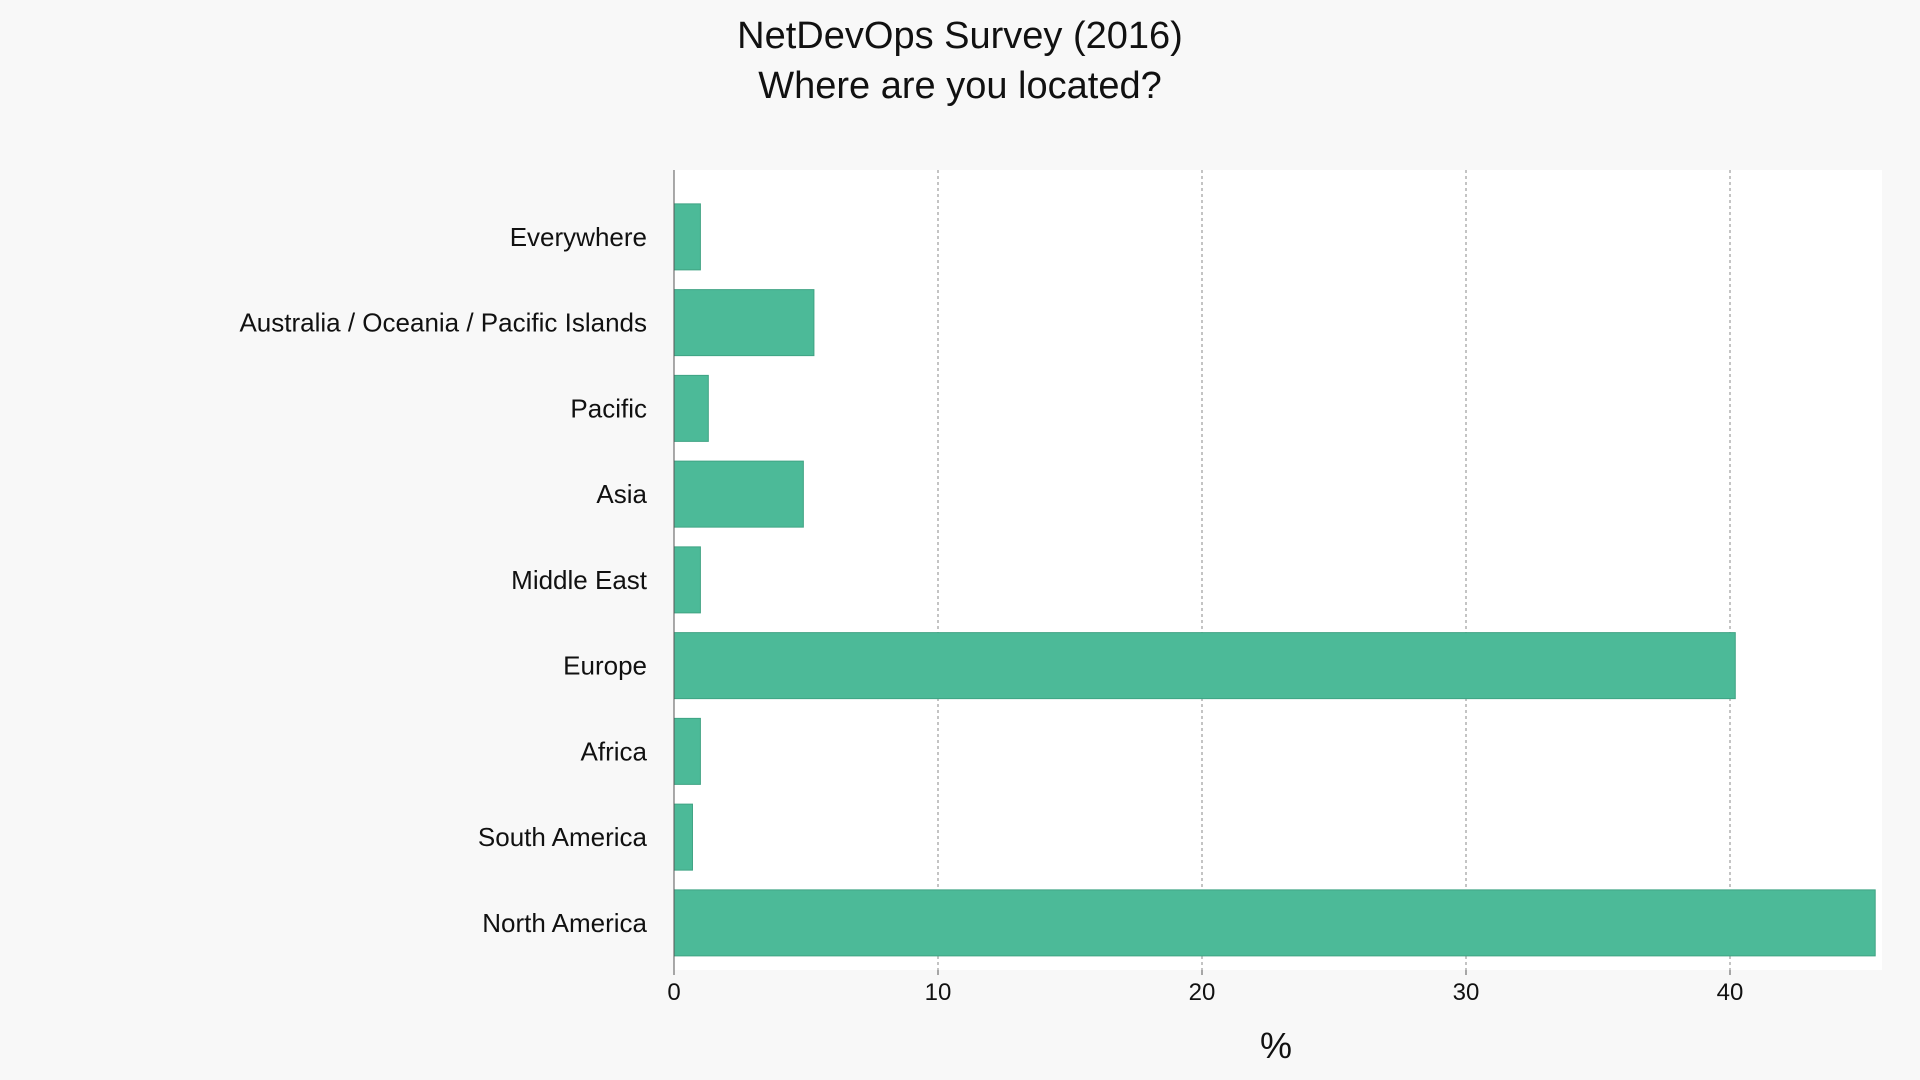  What do you see at coordinates (691, 408) in the screenshot?
I see `bar-pacific` at bounding box center [691, 408].